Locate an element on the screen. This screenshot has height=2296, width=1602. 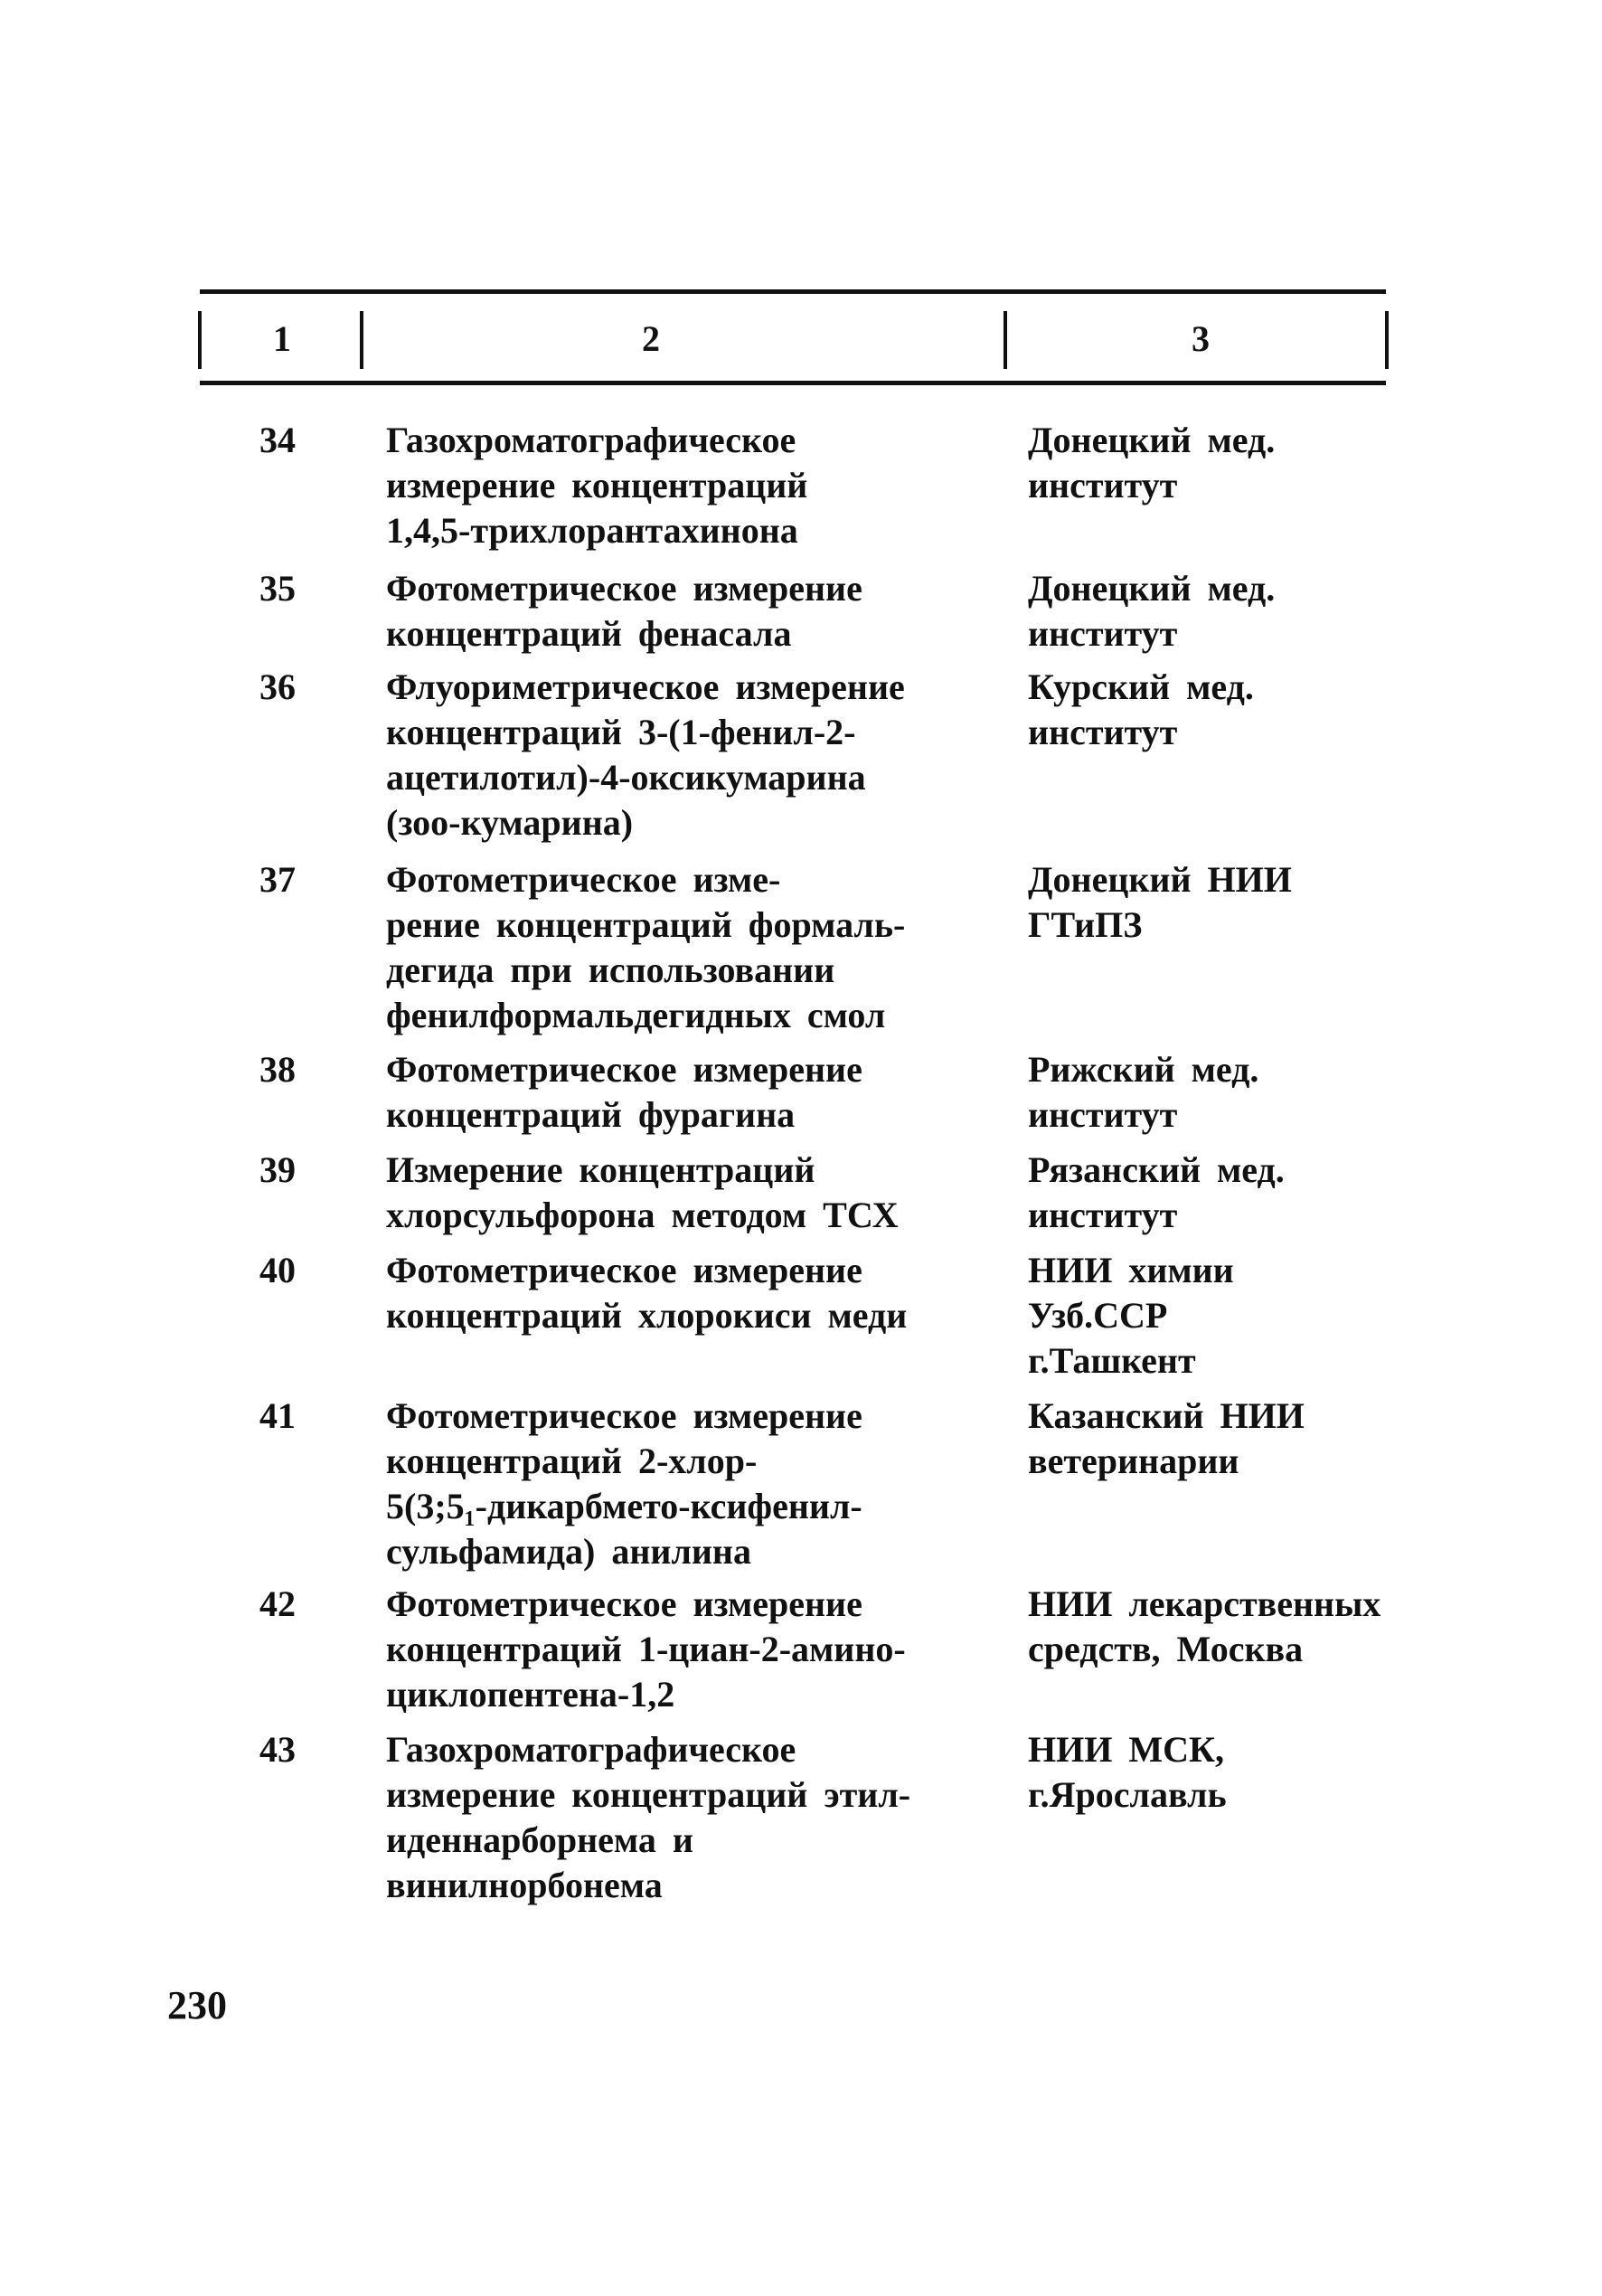
organization: Донецкий НИИ ГТиПЗ is located at coordinates (1263, 903).